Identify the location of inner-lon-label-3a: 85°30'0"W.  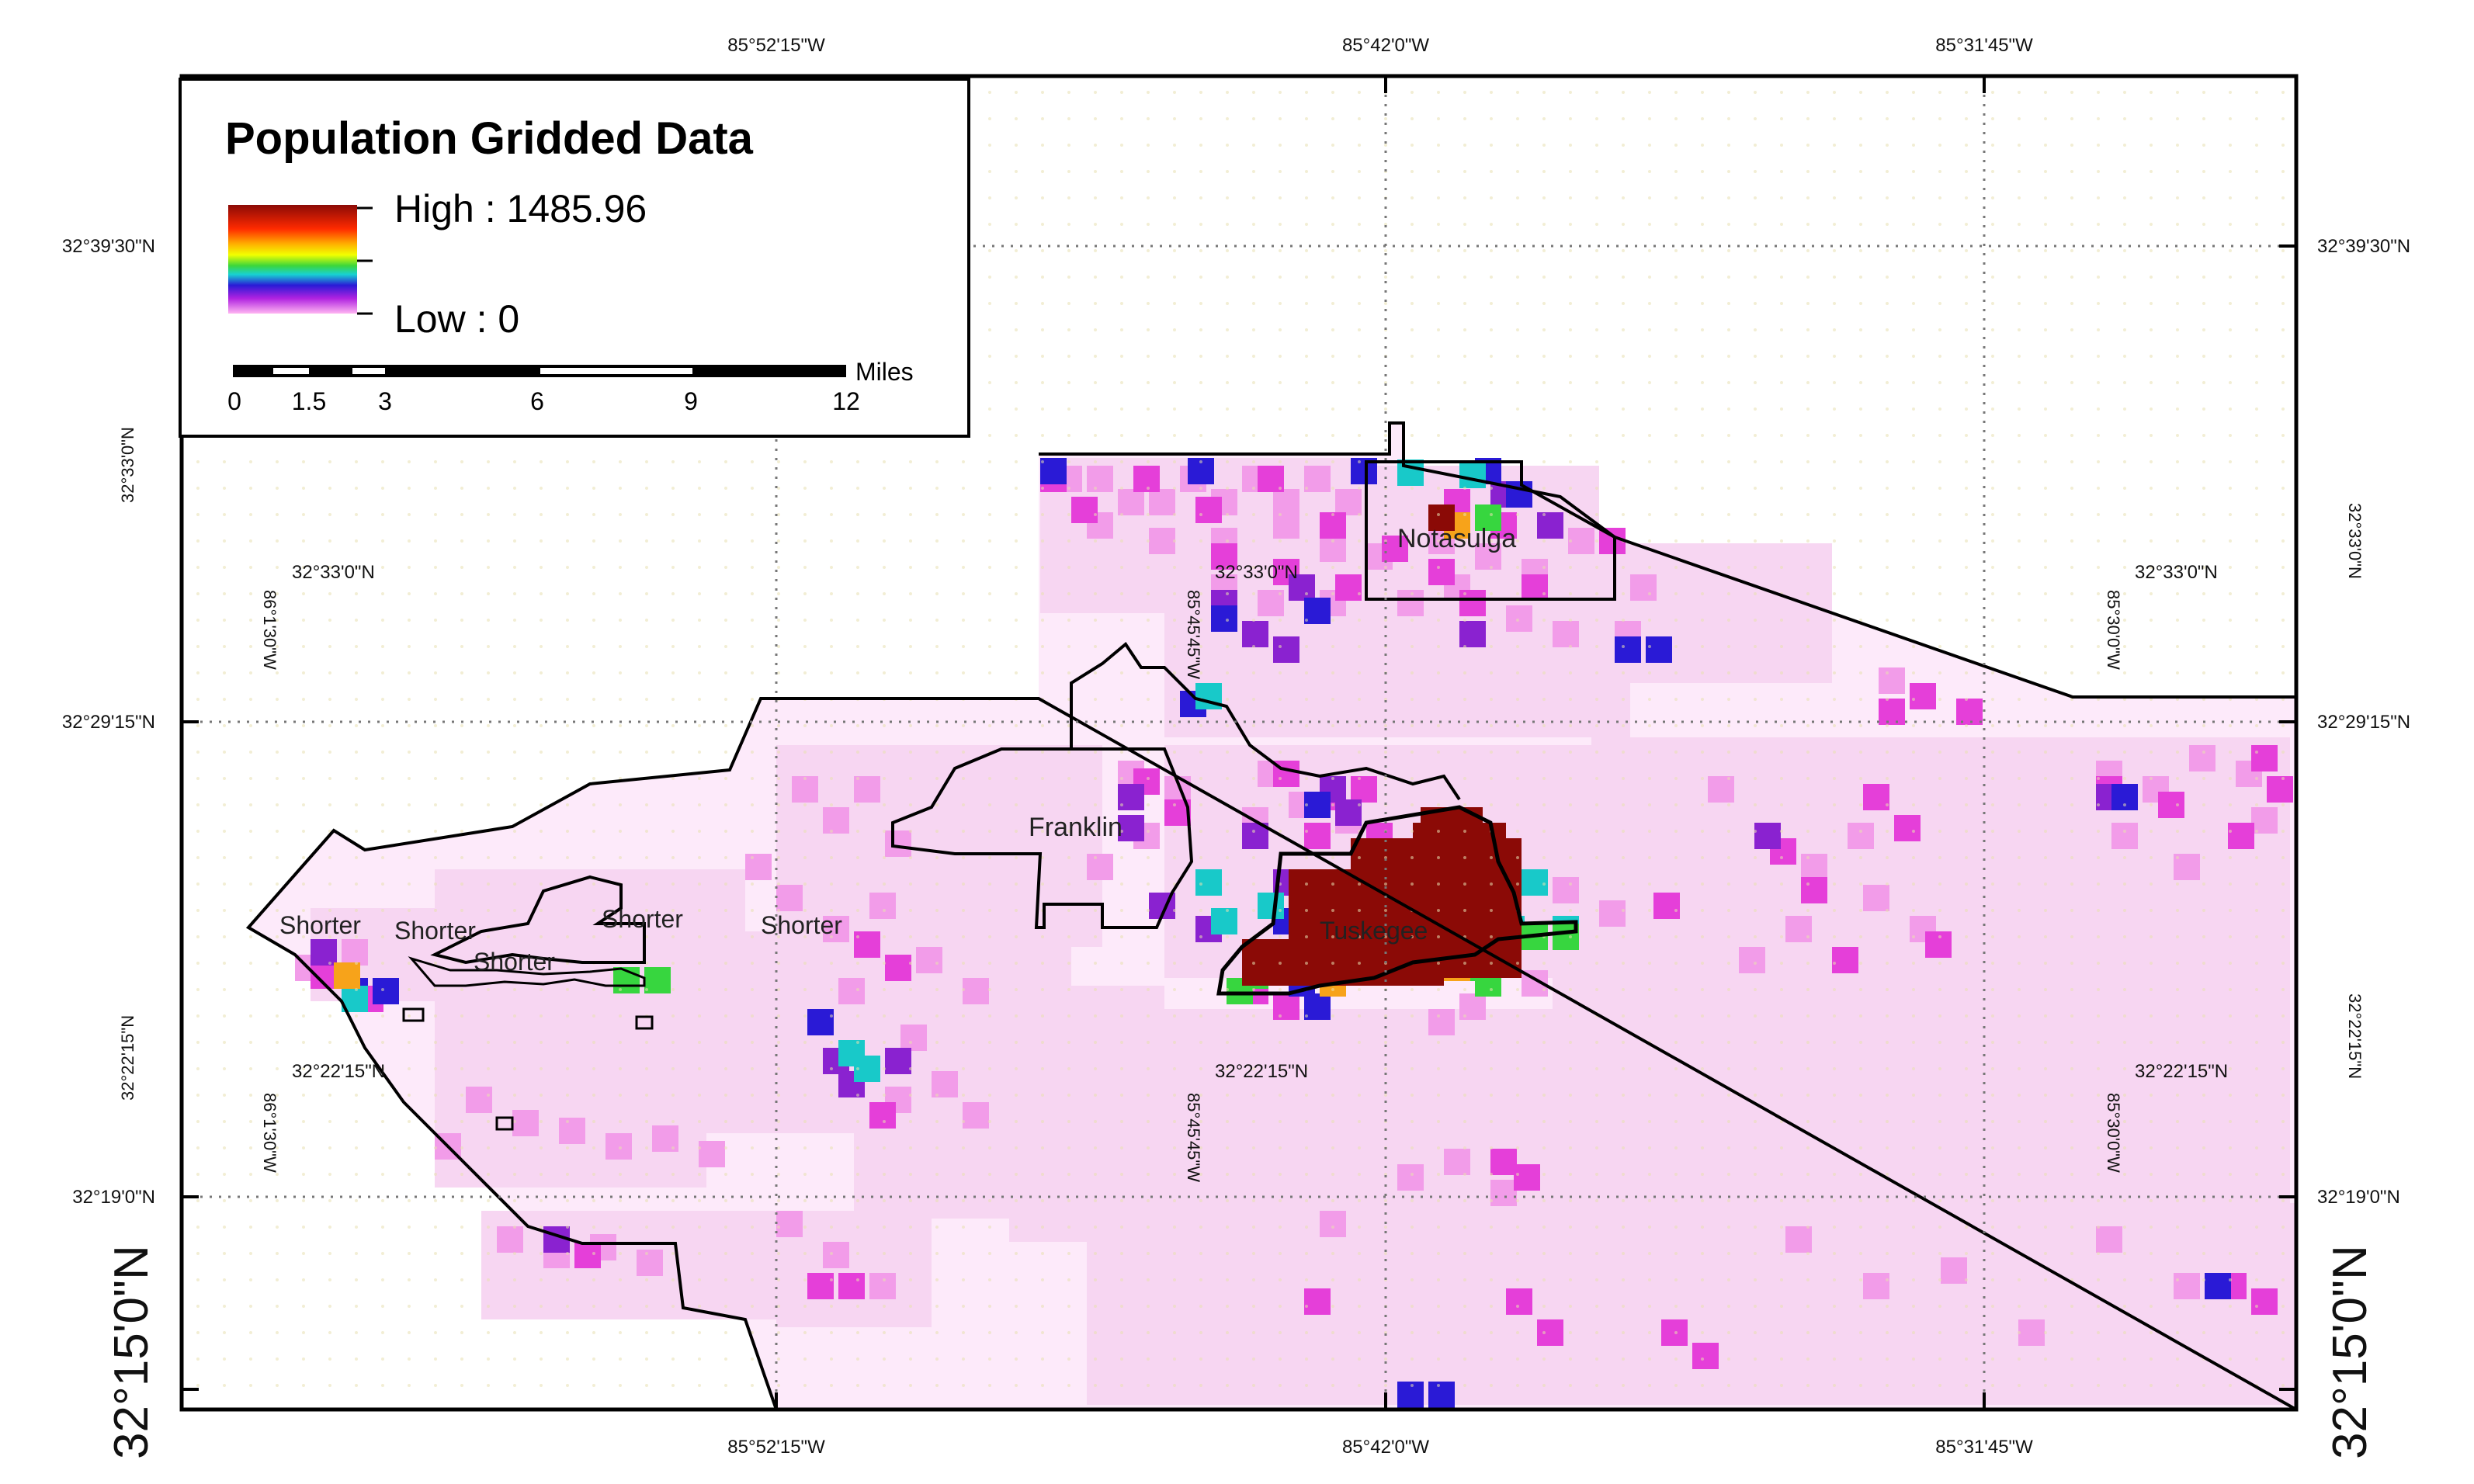
(2113, 630).